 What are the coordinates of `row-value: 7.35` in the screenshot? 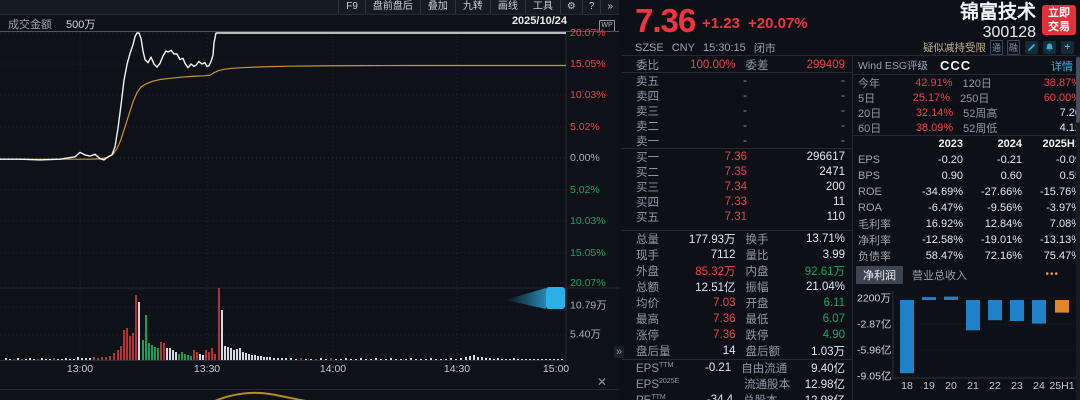 It's located at (735, 171).